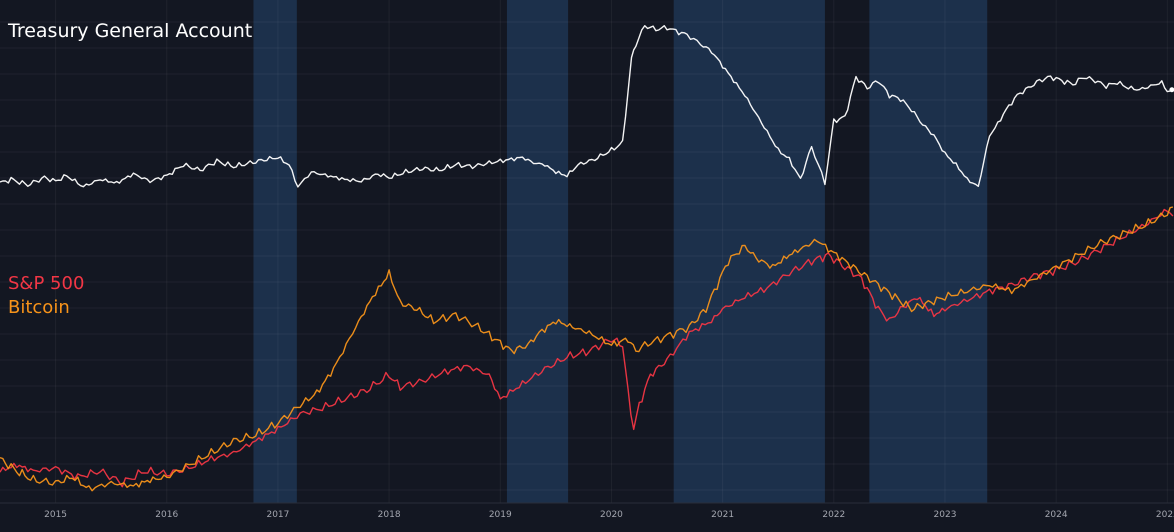  What do you see at coordinates (130, 31) in the screenshot?
I see `chart-title: Treasury General Account` at bounding box center [130, 31].